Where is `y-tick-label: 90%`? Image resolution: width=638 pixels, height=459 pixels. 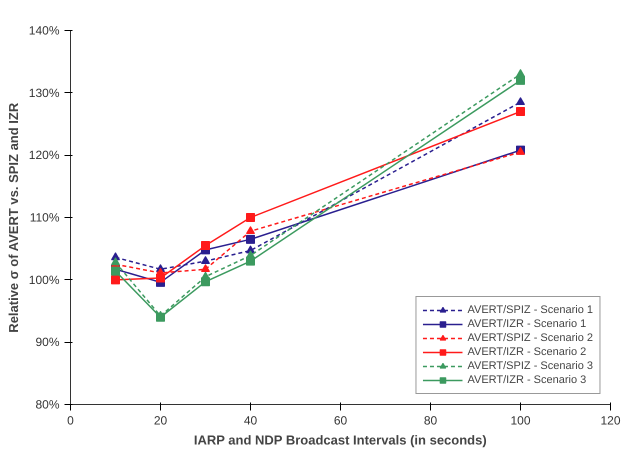
y-tick-label: 90% is located at coordinates (47, 342).